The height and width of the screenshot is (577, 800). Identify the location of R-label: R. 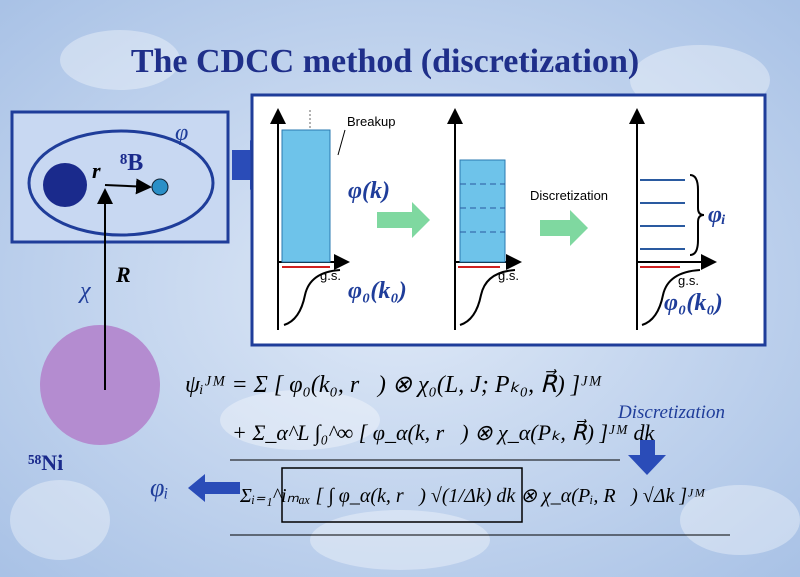
(123, 274).